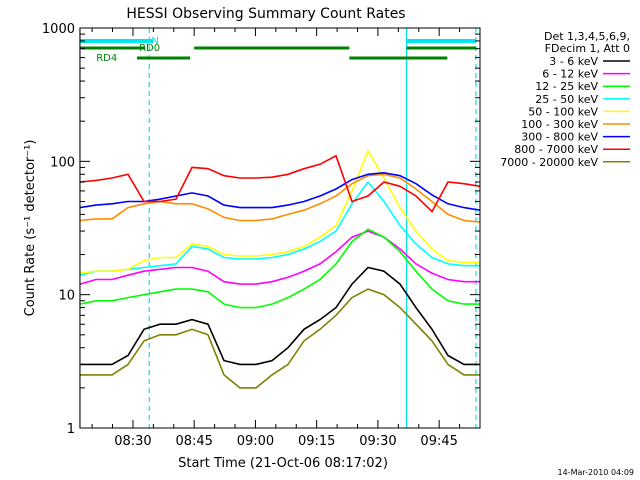 This screenshot has height=480, width=640. Describe the element at coordinates (587, 48) in the screenshot. I see `legend-header-line-2: FDecim 1, Att 0` at that location.